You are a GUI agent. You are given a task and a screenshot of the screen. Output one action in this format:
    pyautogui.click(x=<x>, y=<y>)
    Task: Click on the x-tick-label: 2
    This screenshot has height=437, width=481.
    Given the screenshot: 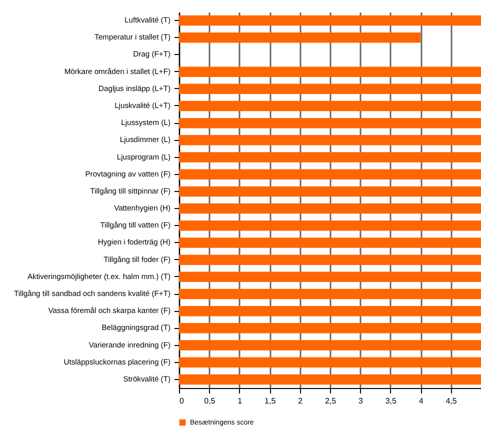 What is the action you would take?
    pyautogui.click(x=301, y=401)
    